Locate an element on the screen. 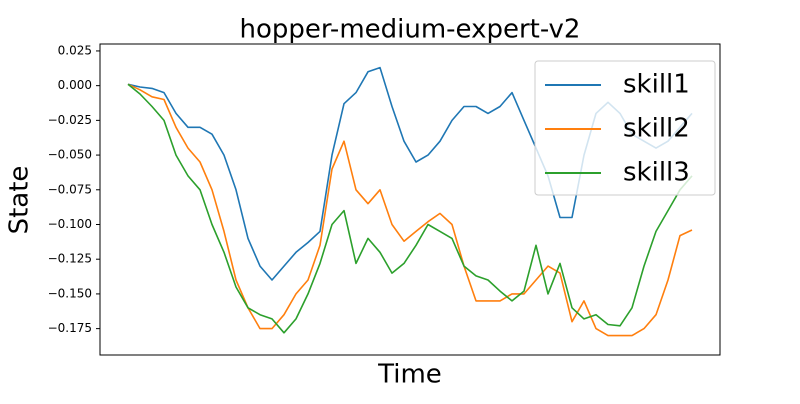 This screenshot has height=404, width=800. y-tick-label: −0.100 is located at coordinates (70, 224).